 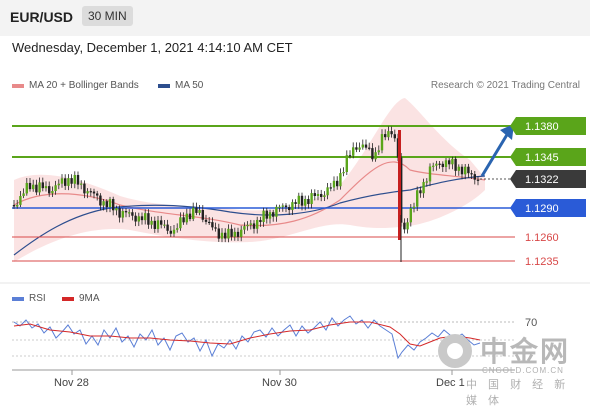 I want to click on x-label-nov28: Nov 28, so click(x=71, y=383).